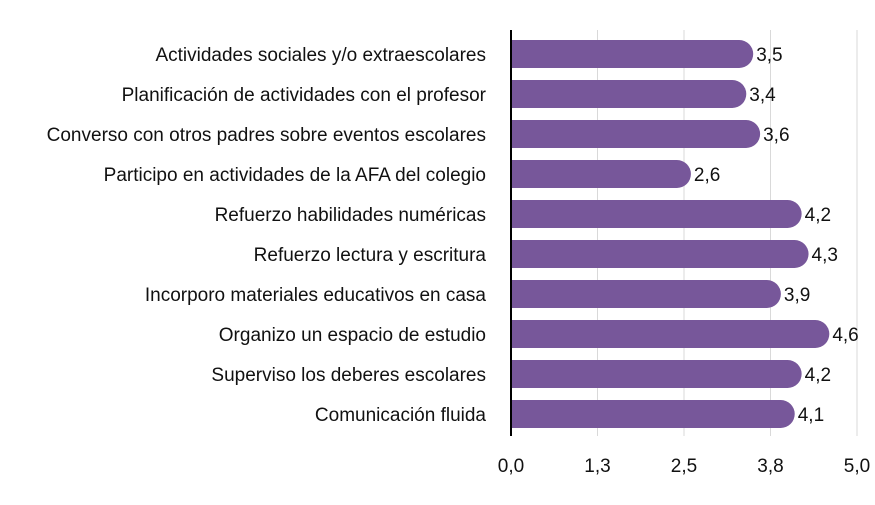 Image resolution: width=875 pixels, height=505 pixels. What do you see at coordinates (762, 95) in the screenshot?
I see `data-label: 3,4` at bounding box center [762, 95].